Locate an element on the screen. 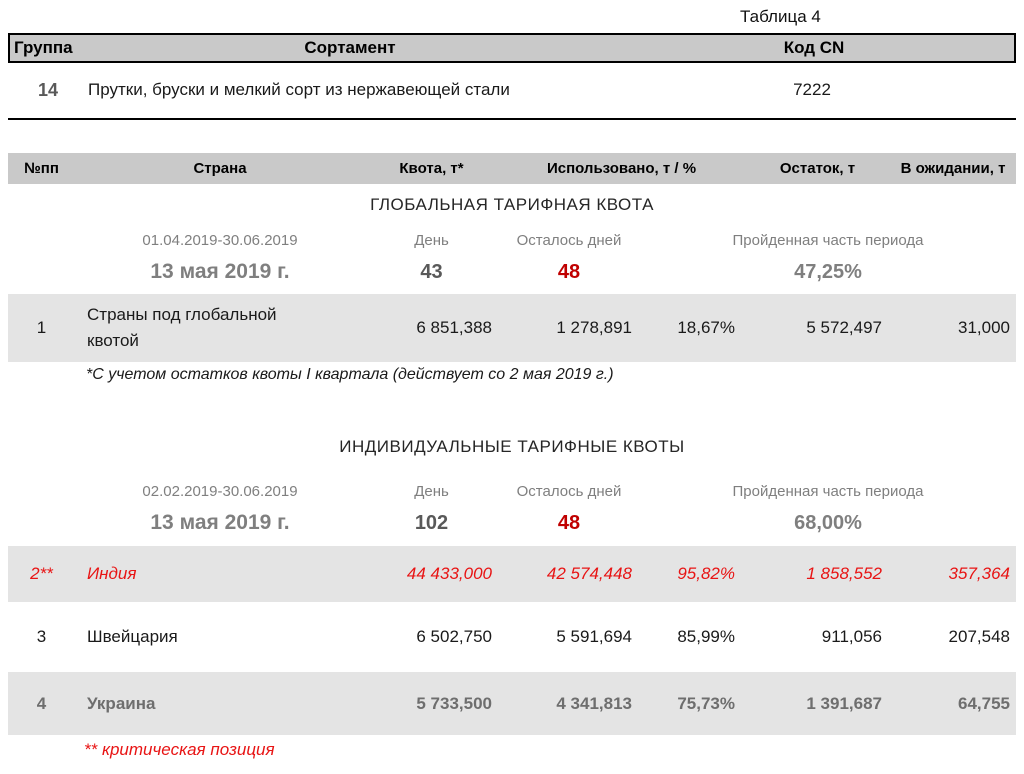 The width and height of the screenshot is (1024, 774). global-days-left-value: 48 is located at coordinates (569, 271).